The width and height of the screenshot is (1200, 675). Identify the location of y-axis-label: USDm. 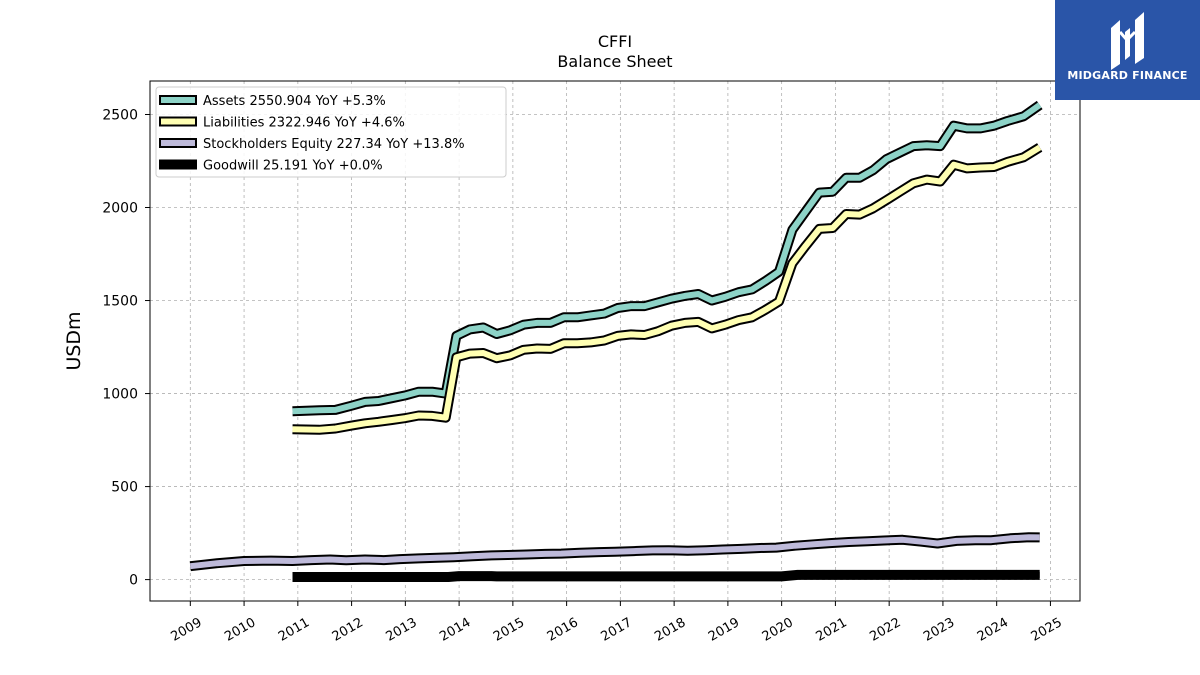
(74, 340).